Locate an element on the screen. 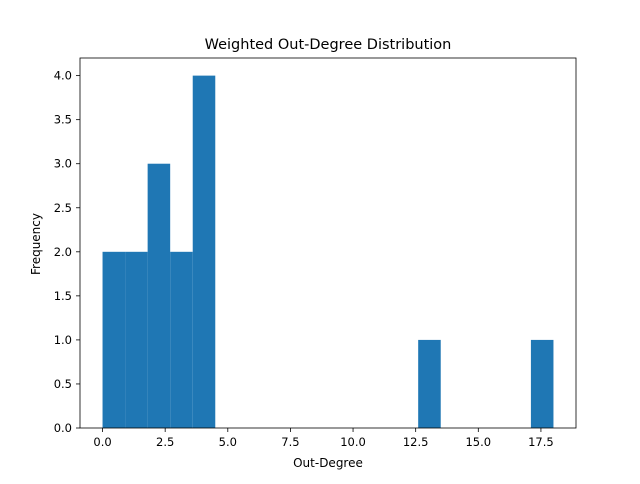 This screenshot has height=484, width=640. chart-title: Weighted Out-Degree Distribution is located at coordinates (328, 45).